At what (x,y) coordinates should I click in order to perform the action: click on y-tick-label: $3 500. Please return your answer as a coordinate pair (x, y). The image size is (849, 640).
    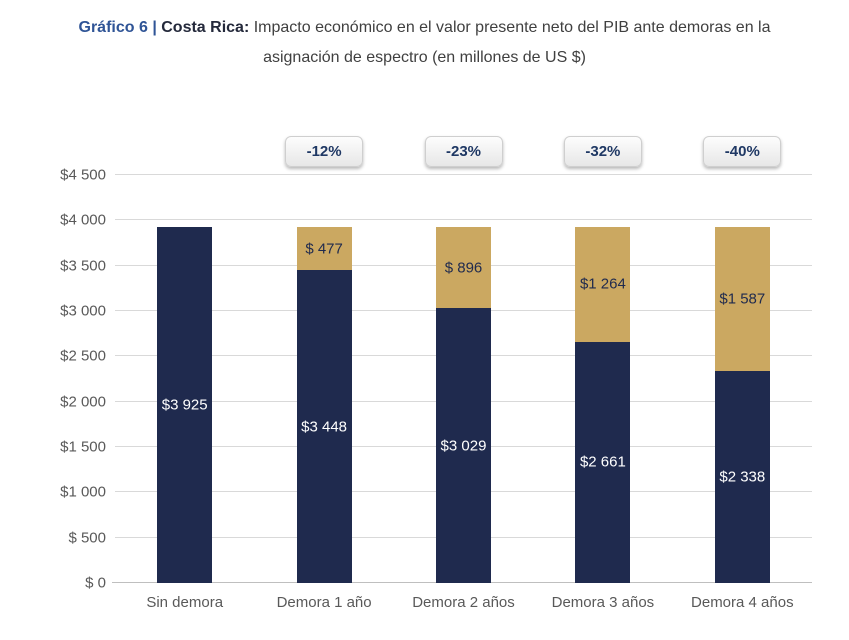
    Looking at the image, I should click on (83, 266).